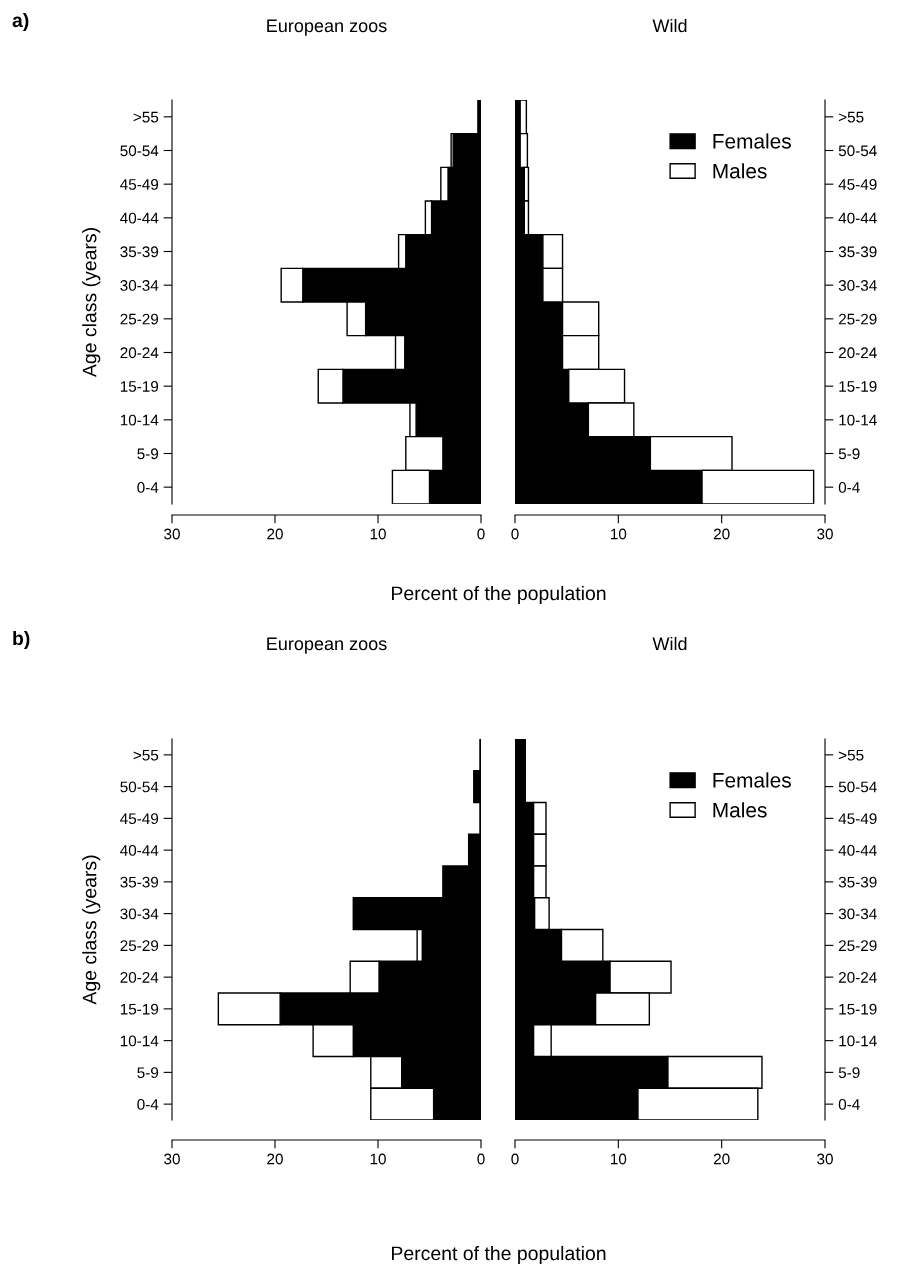 The height and width of the screenshot is (1281, 914). I want to click on text: a), so click(20, 22).